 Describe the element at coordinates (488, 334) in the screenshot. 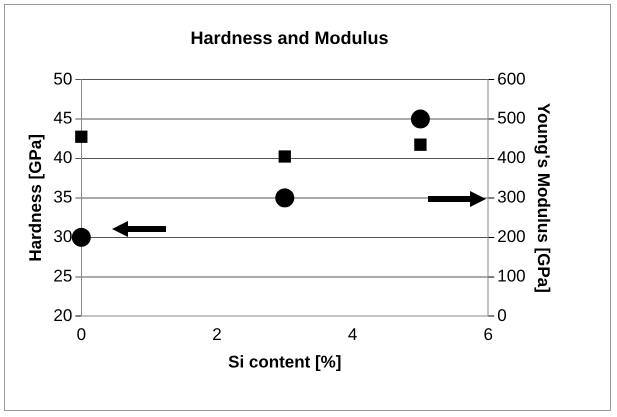

I see `x-tick-label: 6` at that location.